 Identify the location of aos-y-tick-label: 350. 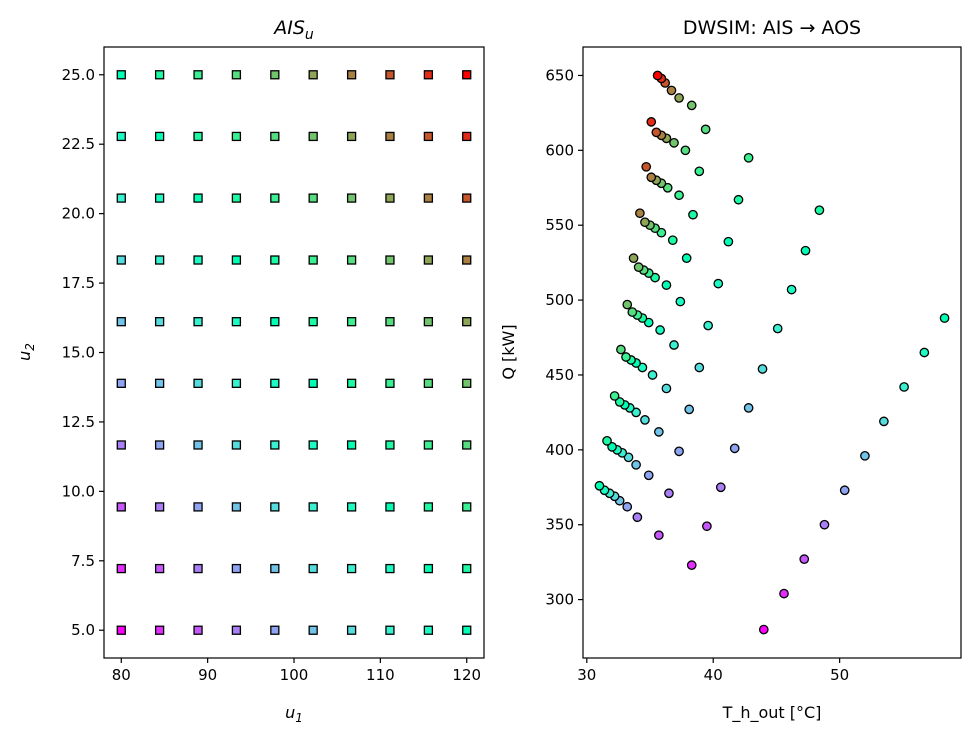
(559, 525).